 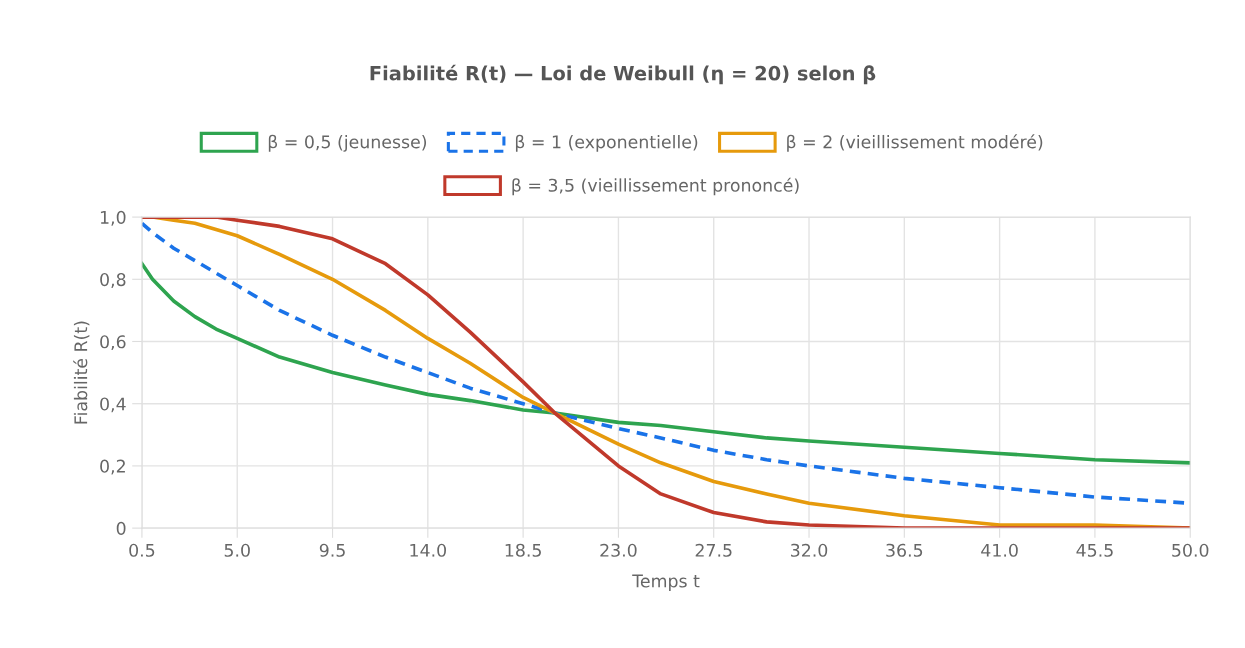 I want to click on x-tick-label: 18.5, so click(x=523, y=550).